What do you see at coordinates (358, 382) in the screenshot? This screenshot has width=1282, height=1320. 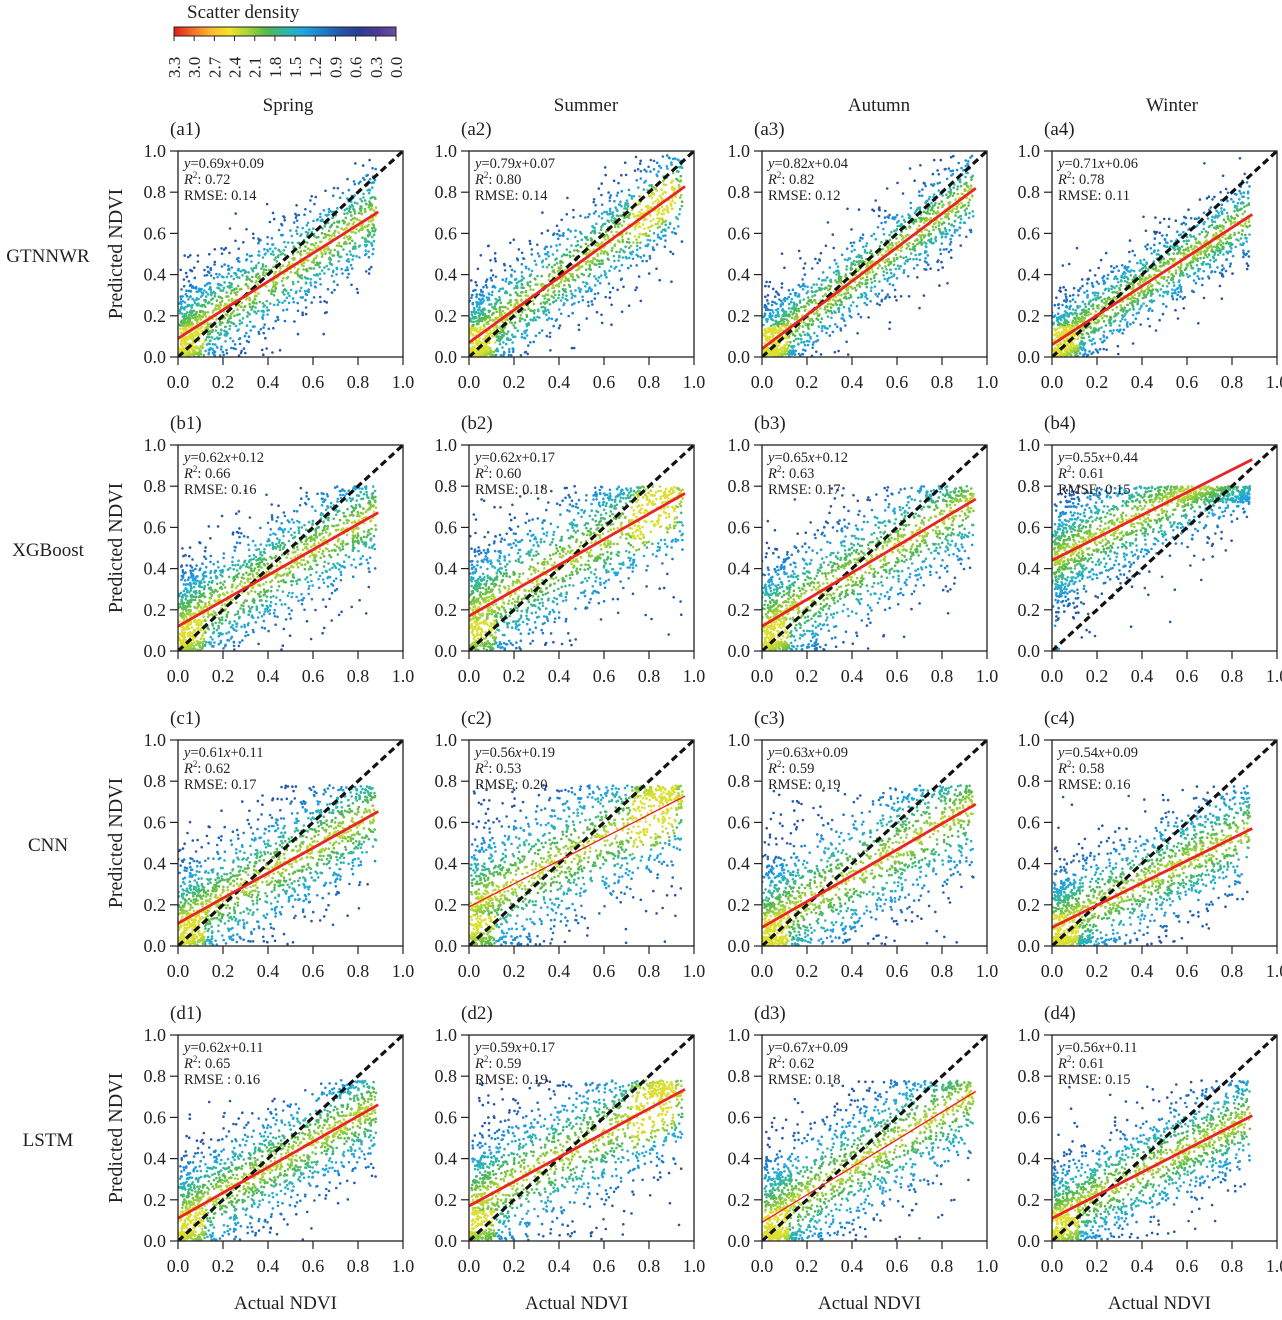 I see `x-tick-label: 0.8` at bounding box center [358, 382].